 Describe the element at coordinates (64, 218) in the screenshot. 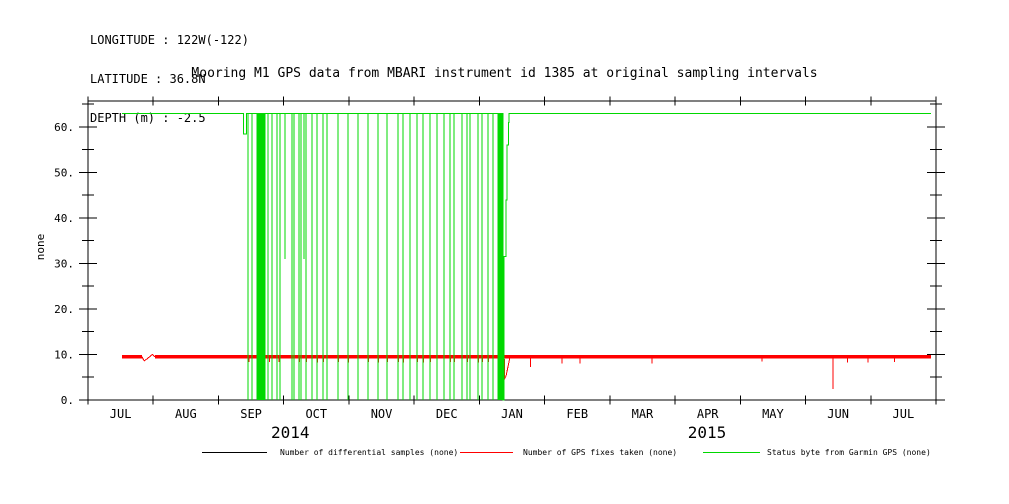

I see `y-tick-label: 40.` at that location.